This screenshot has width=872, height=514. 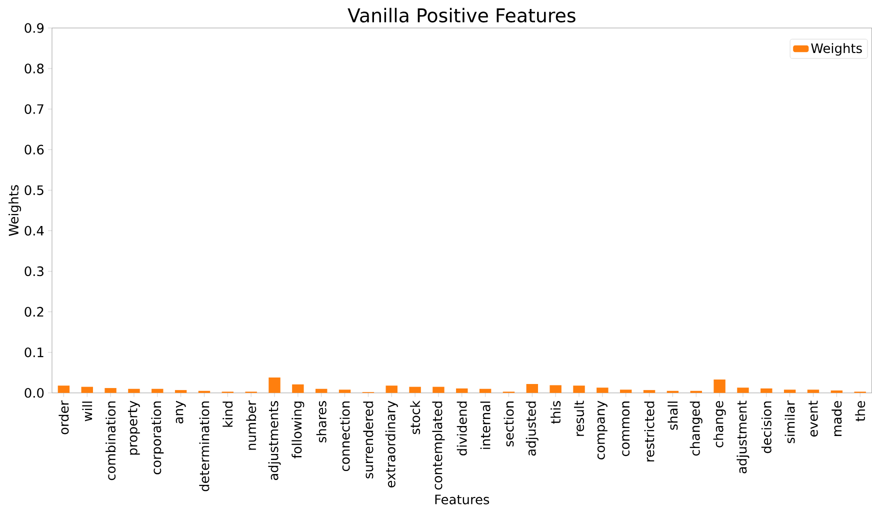 What do you see at coordinates (34, 28) in the screenshot?
I see `y-tick-label: 0.9` at bounding box center [34, 28].